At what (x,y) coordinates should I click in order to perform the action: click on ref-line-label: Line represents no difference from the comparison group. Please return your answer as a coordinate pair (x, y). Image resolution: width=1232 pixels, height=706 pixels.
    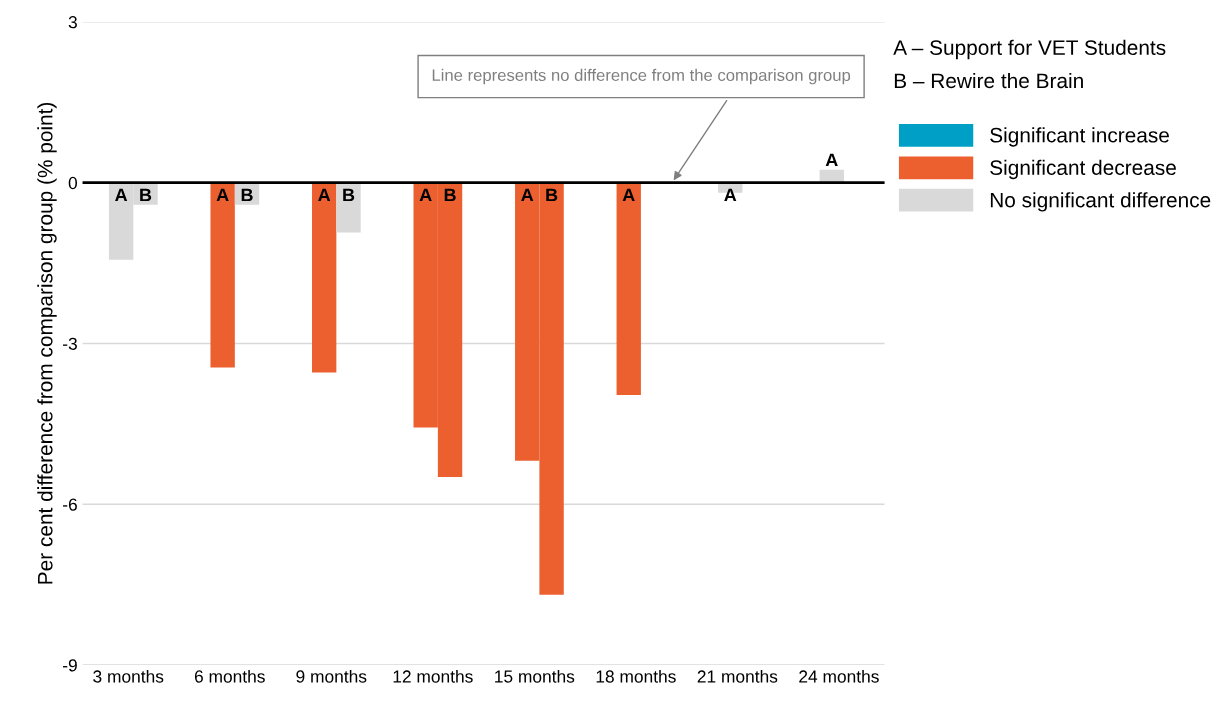
    Looking at the image, I should click on (641, 76).